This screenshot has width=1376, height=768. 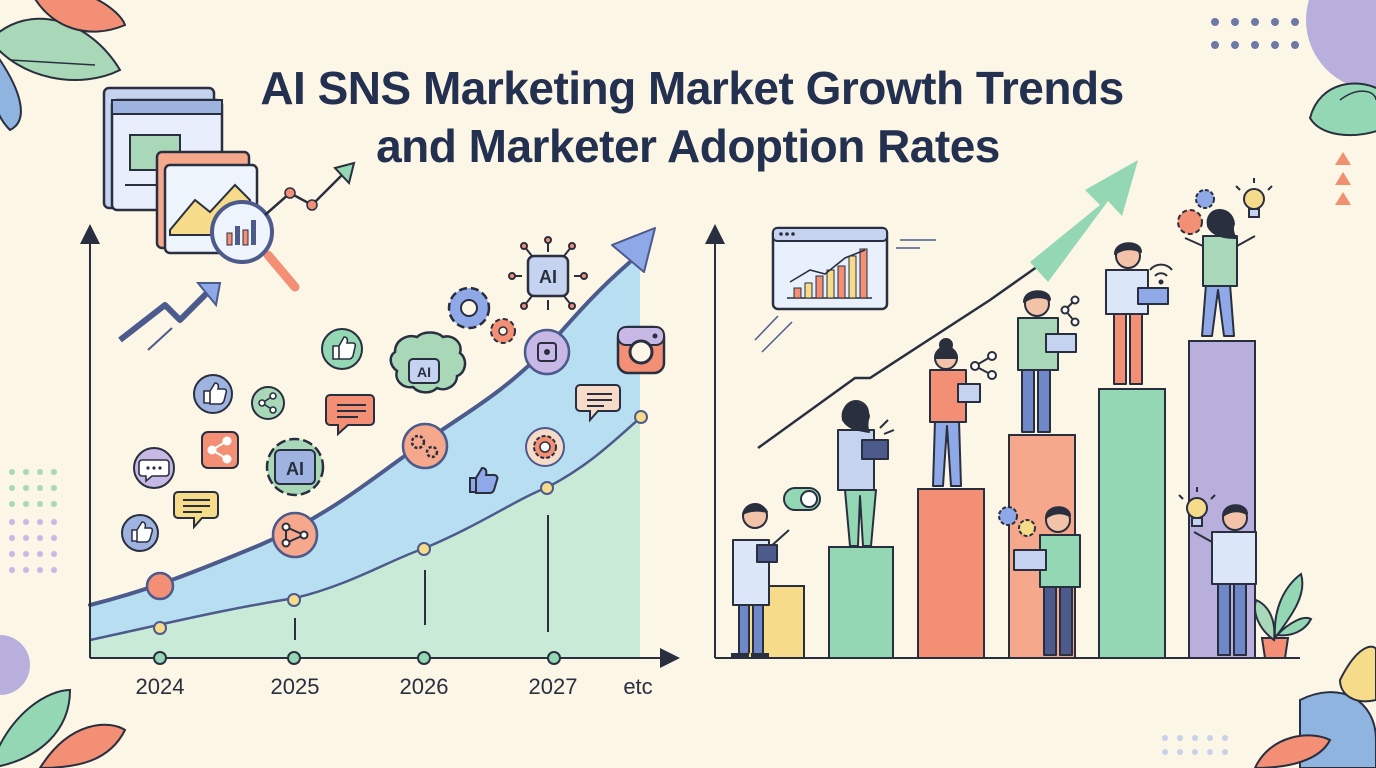 I want to click on camera-app-icon, so click(x=641, y=350).